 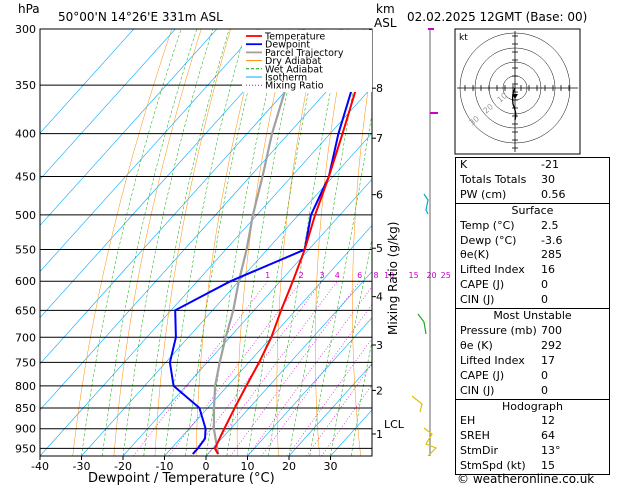 What do you see at coordinates (493, 466) in the screenshot?
I see `index-label: StmSpd (kt)` at bounding box center [493, 466].